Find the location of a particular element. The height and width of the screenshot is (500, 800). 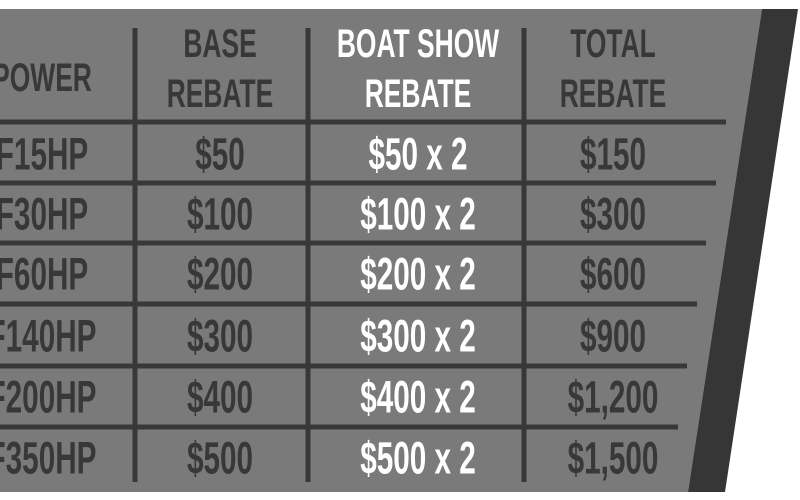

column-header: TOTAL is located at coordinates (613, 44).